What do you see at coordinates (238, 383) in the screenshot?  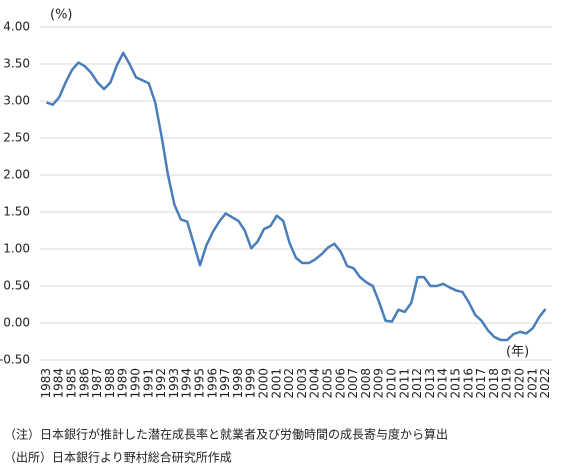 I see `x-tick-label: 1998` at bounding box center [238, 383].